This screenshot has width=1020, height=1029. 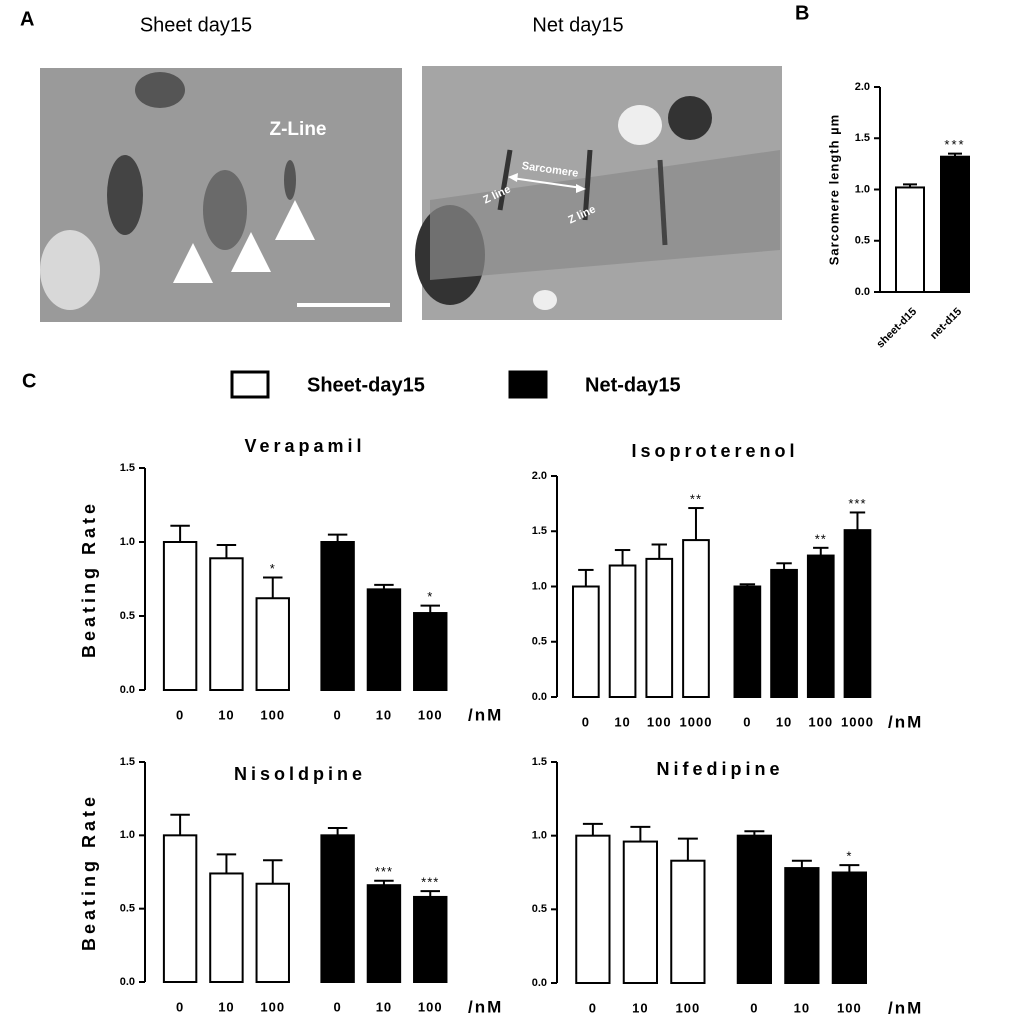 What do you see at coordinates (598, 193) in the screenshot?
I see `micrograph-net: Sarcomere Z line Z line` at bounding box center [598, 193].